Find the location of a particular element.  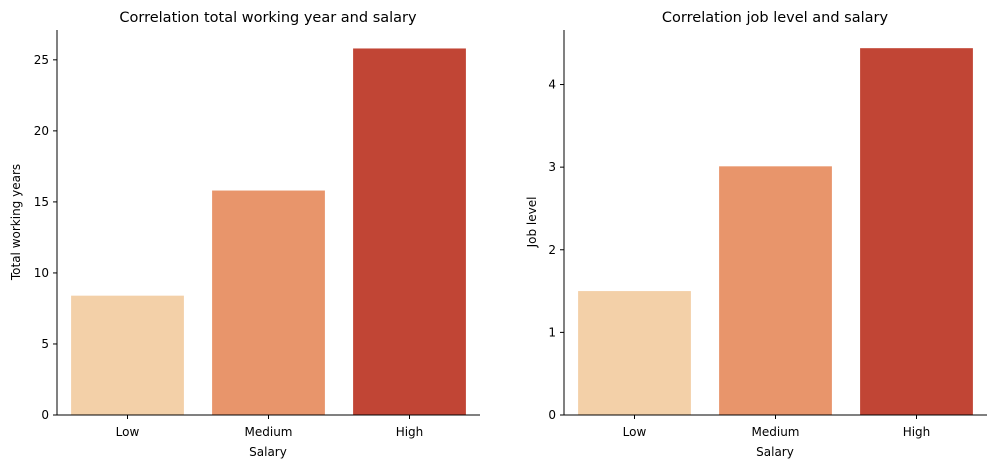

y-tick-label: 3 is located at coordinates (552, 167).